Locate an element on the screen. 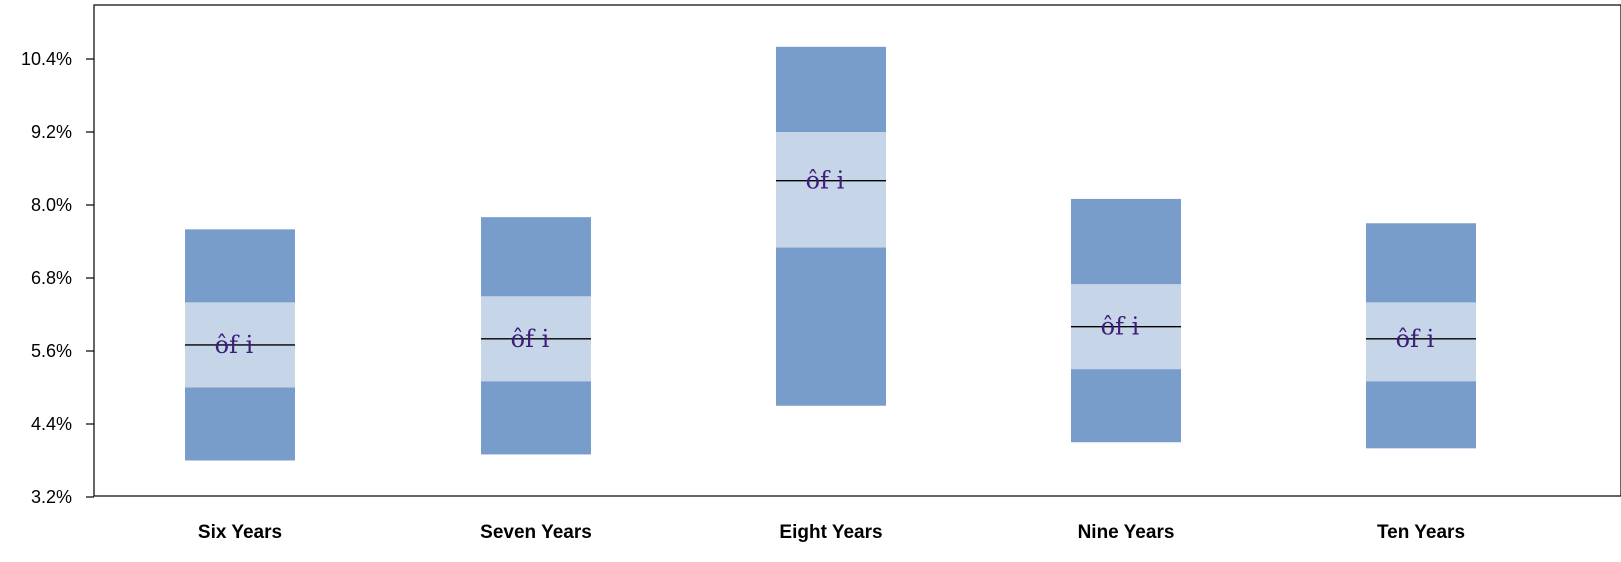 This screenshot has width=1621, height=562. y-tick-label: 4.4% is located at coordinates (51, 424).